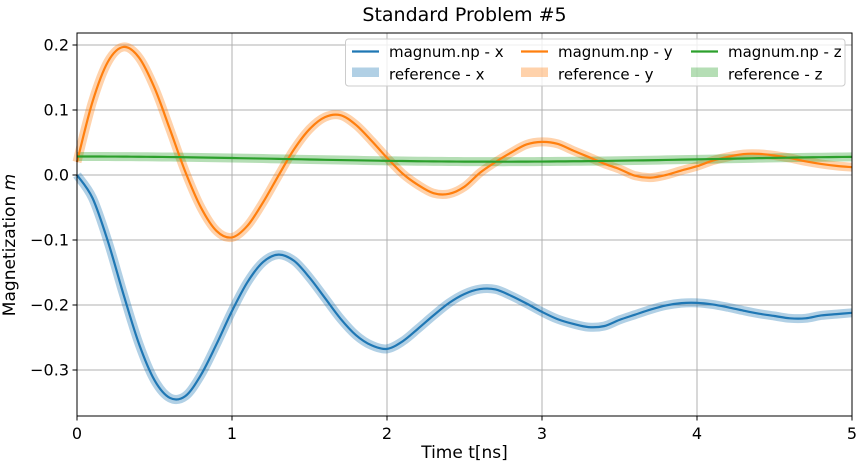 The height and width of the screenshot is (474, 866). Describe the element at coordinates (49, 240) in the screenshot. I see `y-tick-label-3: −0.1` at that location.